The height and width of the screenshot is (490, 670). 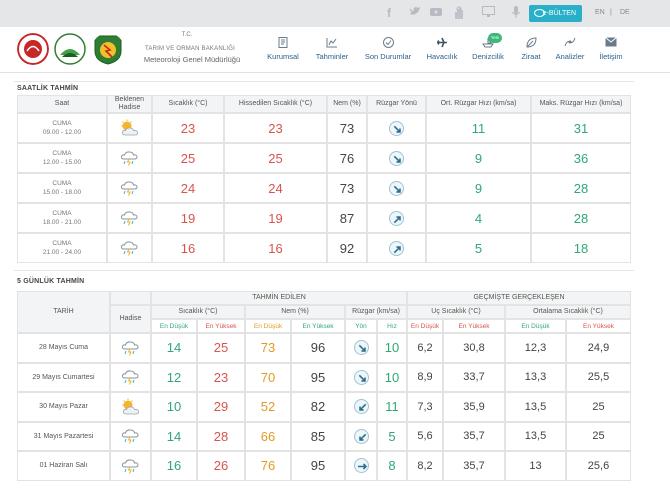 I want to click on nav-label: Kurumsal, so click(x=283, y=56).